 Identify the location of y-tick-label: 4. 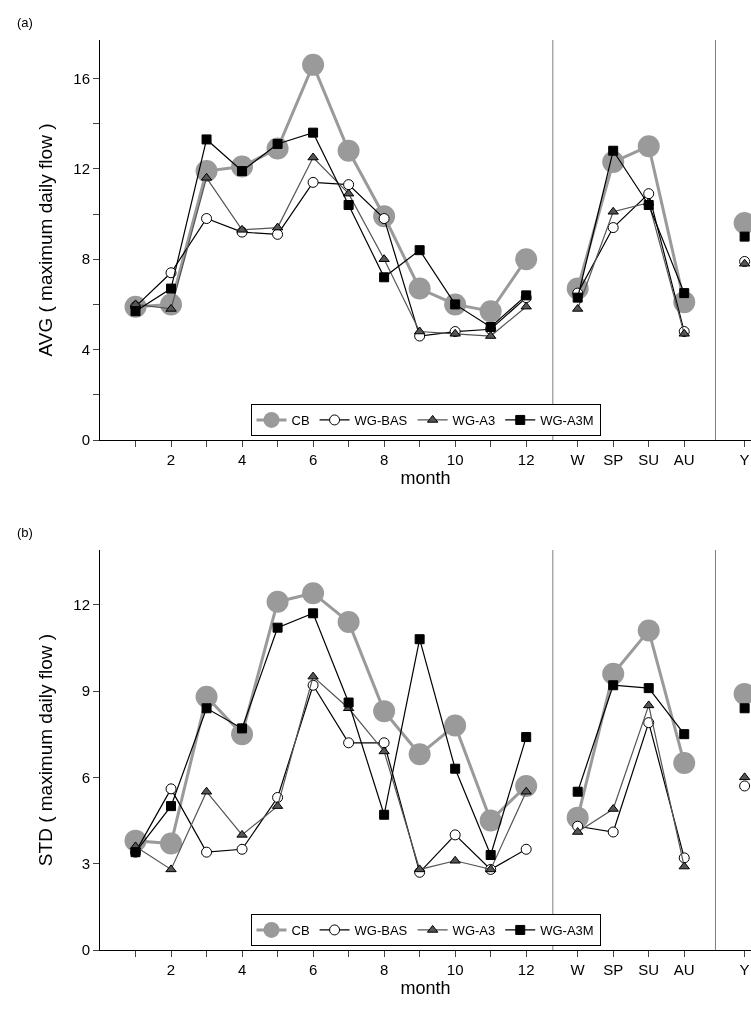
(85, 349).